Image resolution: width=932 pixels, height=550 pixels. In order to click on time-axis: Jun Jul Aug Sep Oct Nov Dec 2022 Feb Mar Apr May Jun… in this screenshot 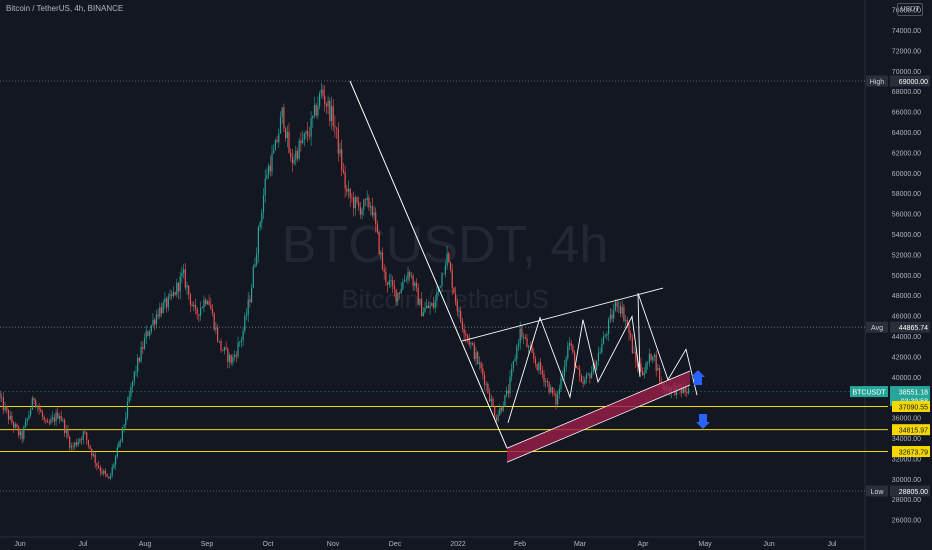, I will do `click(425, 544)`.